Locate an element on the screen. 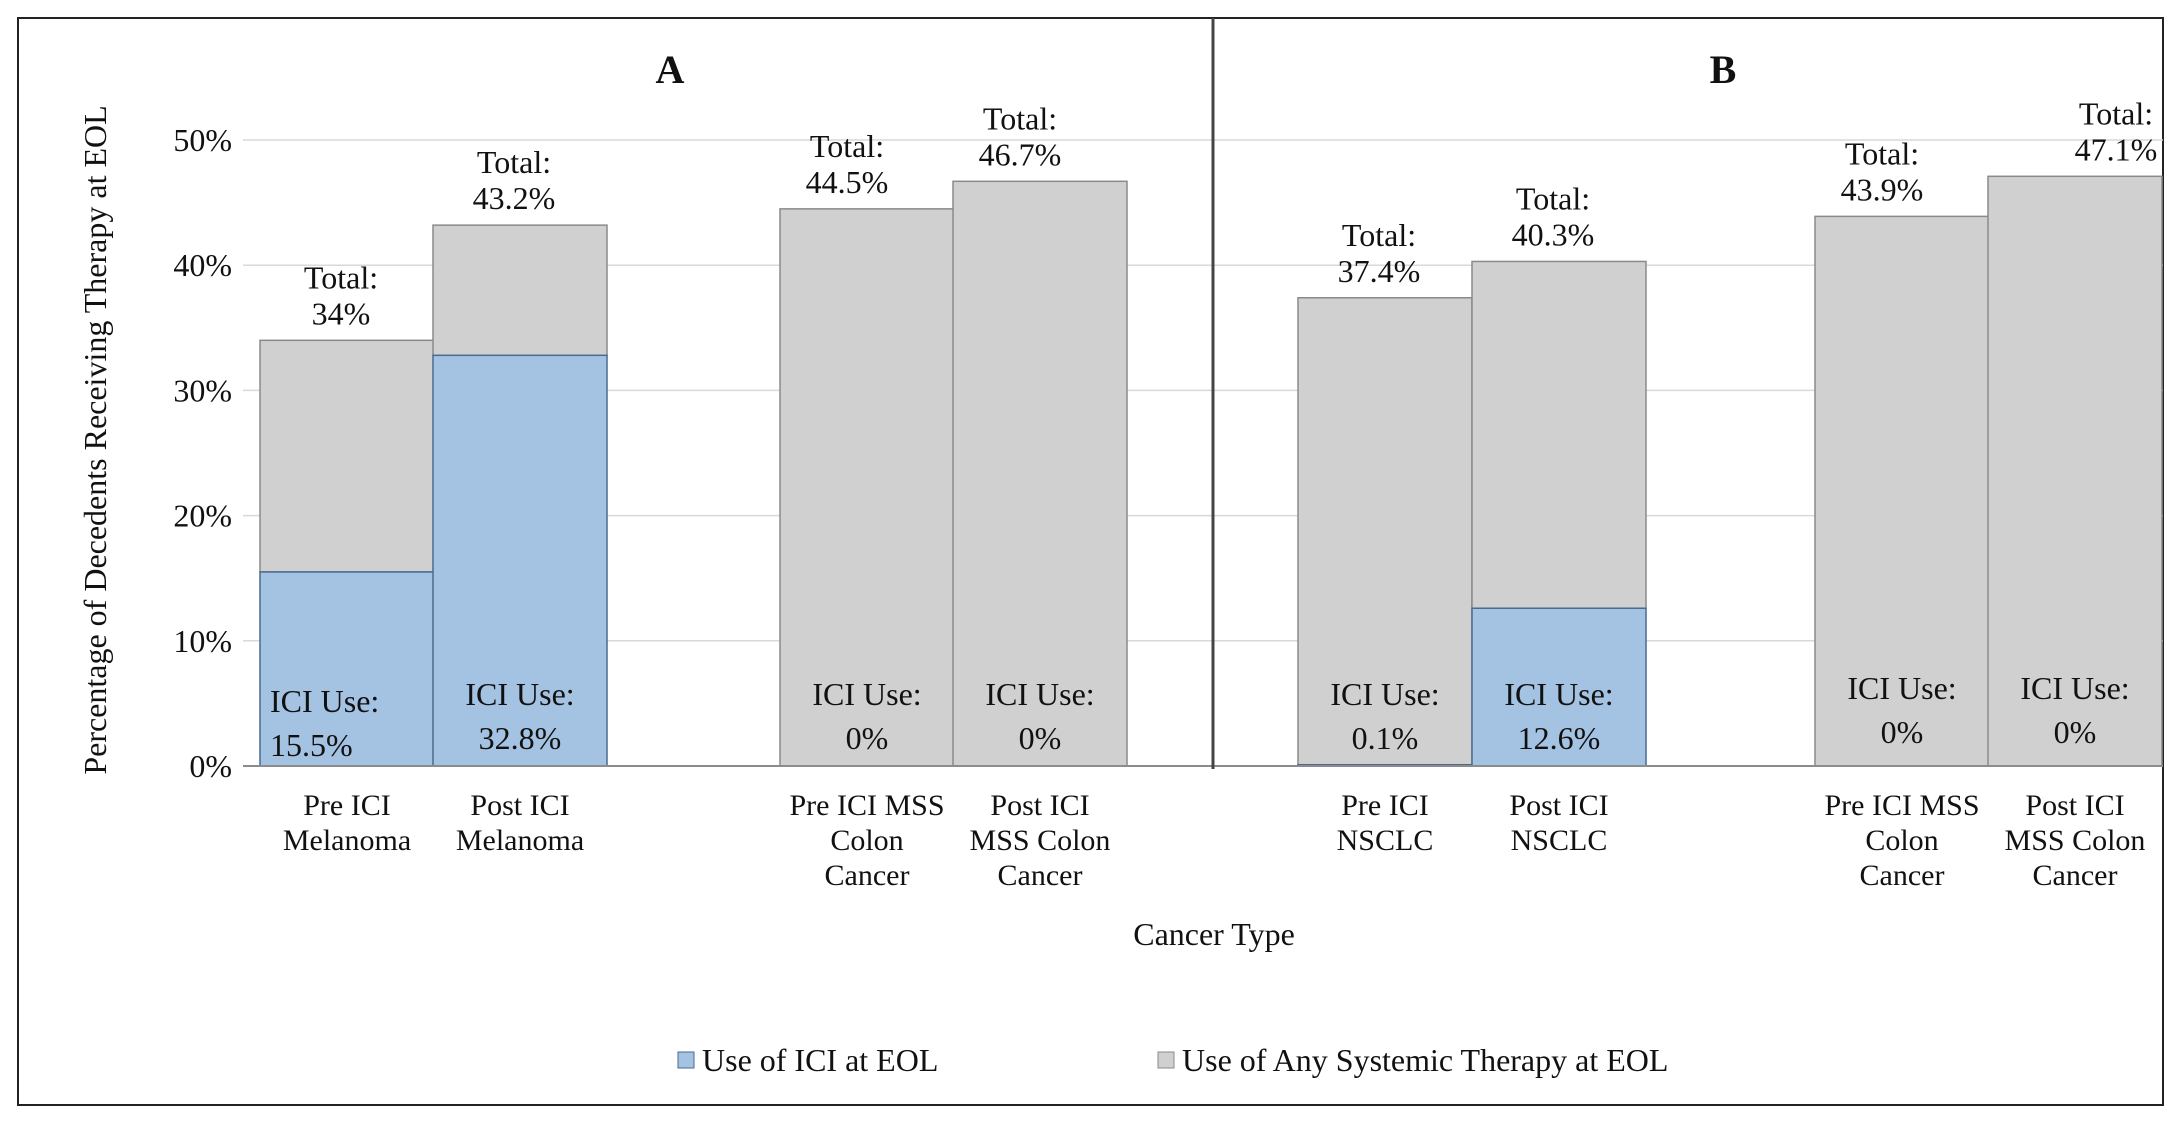 The image size is (2178, 1127). total-data-value: 37.4% is located at coordinates (1379, 271).